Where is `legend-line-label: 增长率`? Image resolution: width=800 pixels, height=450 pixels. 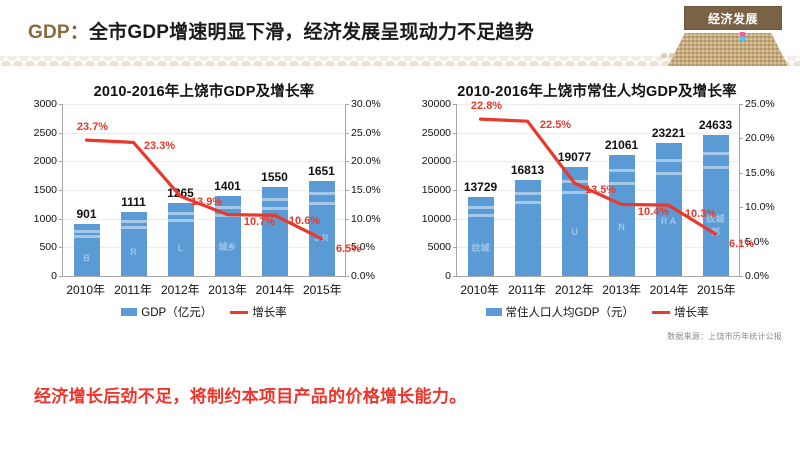 legend-line-label: 增长率 is located at coordinates (269, 313).